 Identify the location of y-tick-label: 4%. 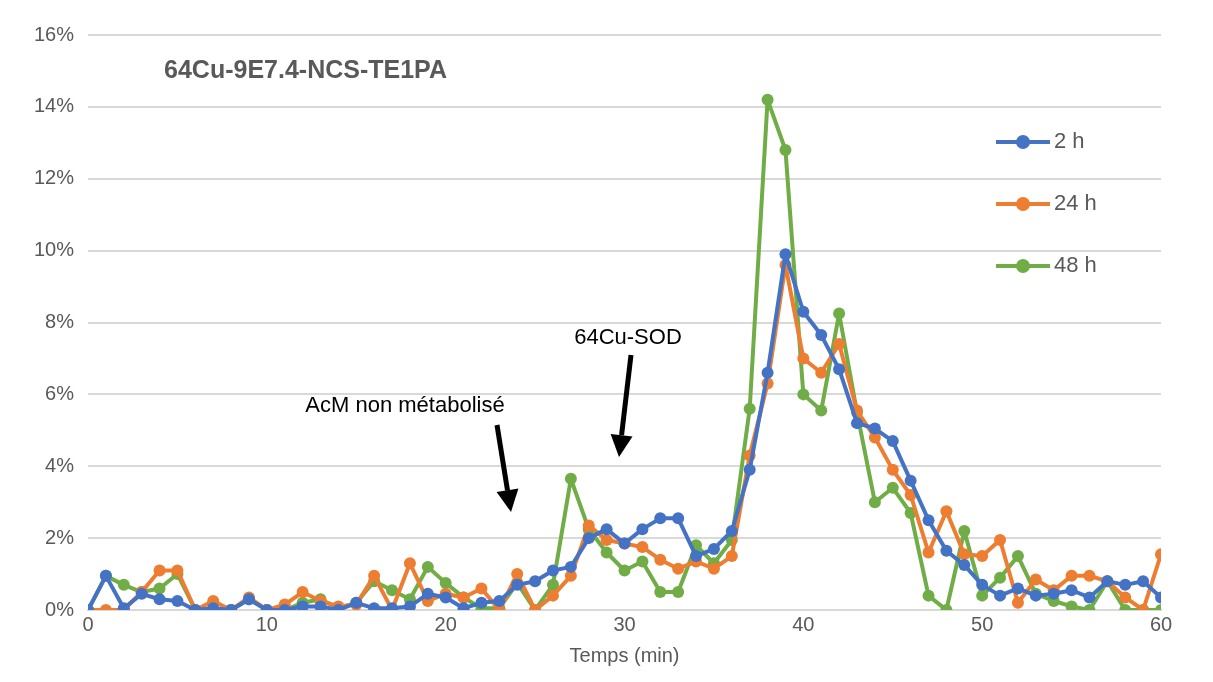
(60, 464).